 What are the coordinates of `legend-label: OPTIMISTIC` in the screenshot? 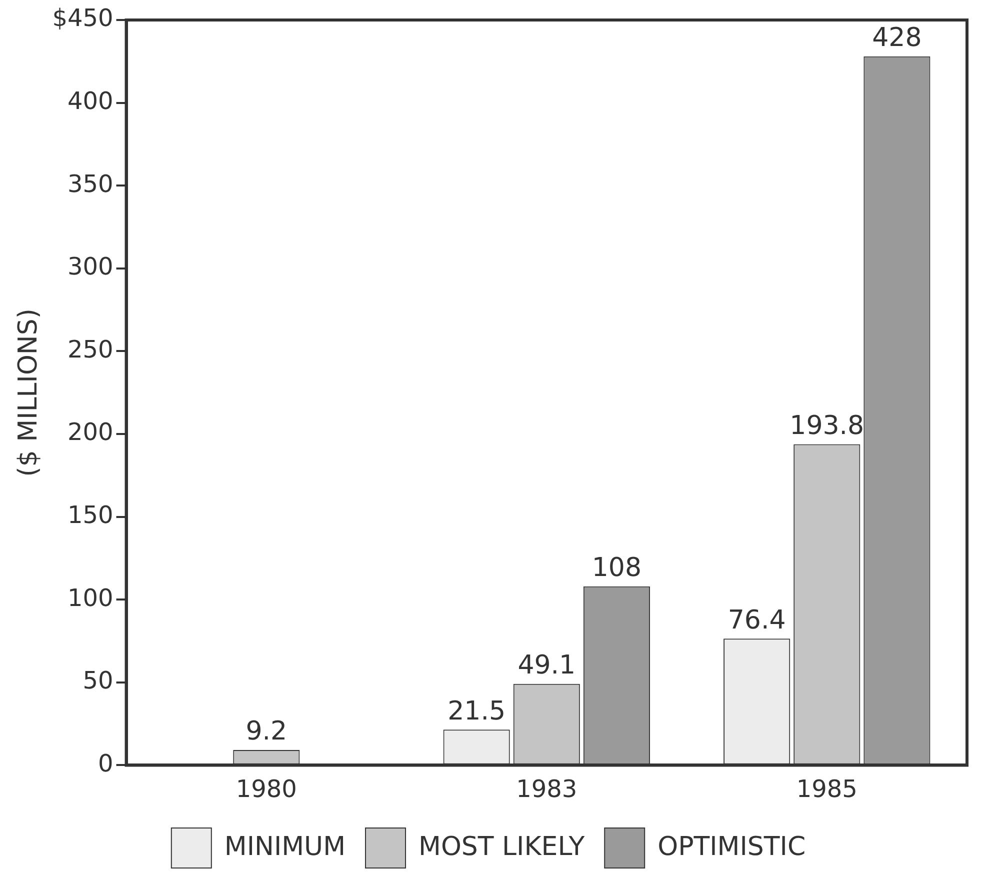 It's located at (732, 847).